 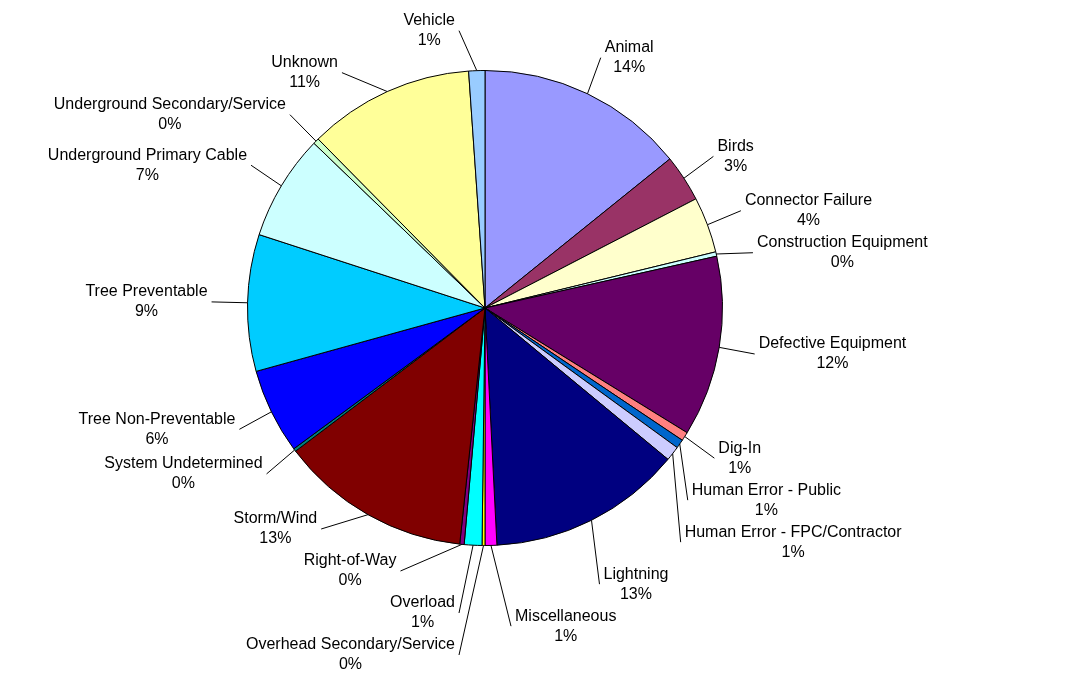 What do you see at coordinates (740, 447) in the screenshot?
I see `slice-label: Dig-In` at bounding box center [740, 447].